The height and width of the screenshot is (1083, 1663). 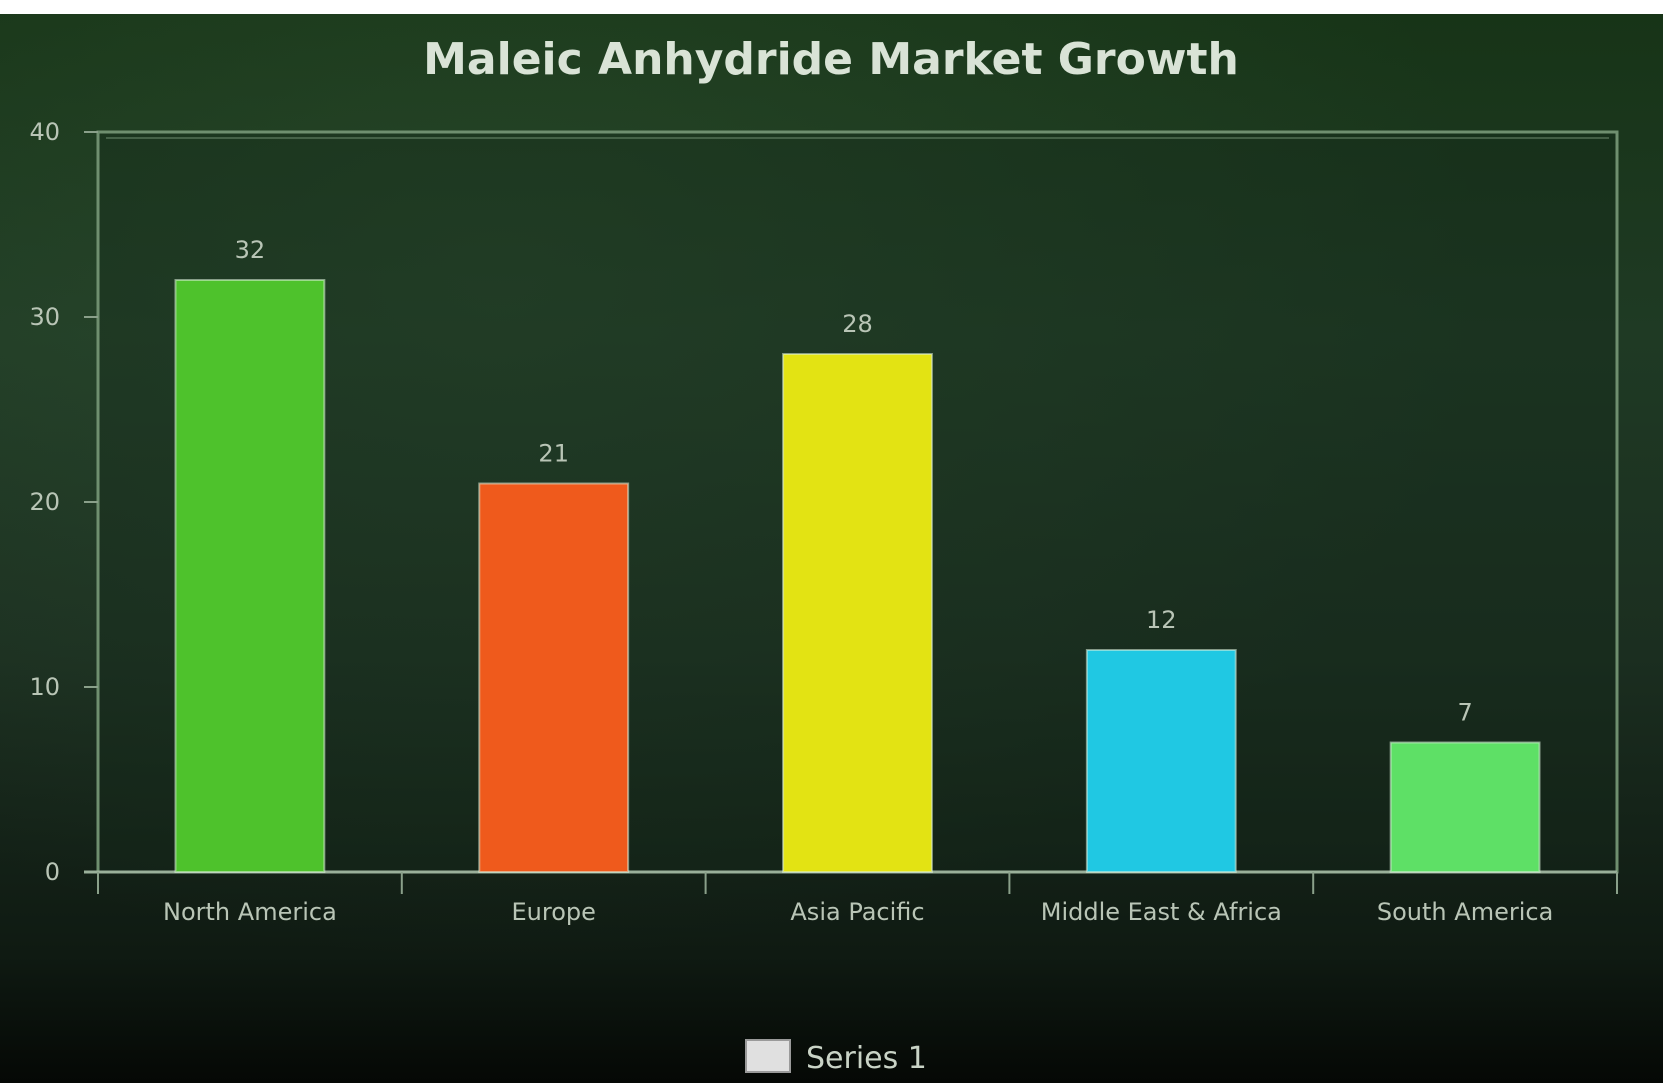 I want to click on y-tick-label: 10, so click(x=44, y=687).